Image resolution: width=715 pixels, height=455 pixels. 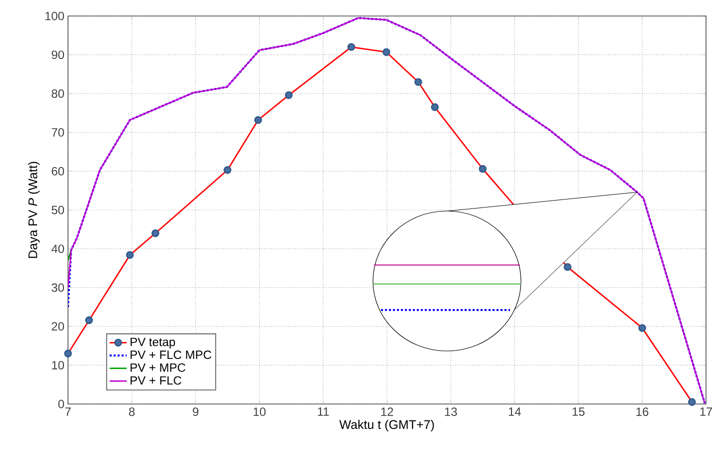 I want to click on x-tick-label: 17, so click(x=706, y=412).